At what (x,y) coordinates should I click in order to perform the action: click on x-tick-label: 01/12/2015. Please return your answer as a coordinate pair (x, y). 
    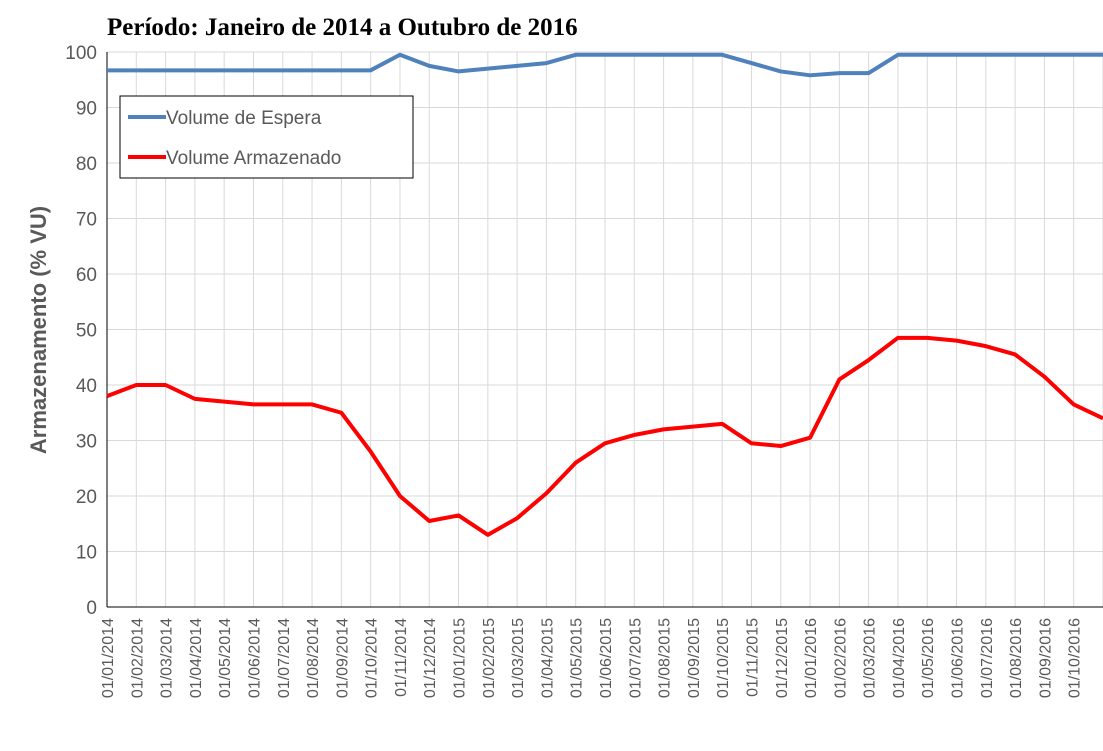
    Looking at the image, I should click on (782, 658).